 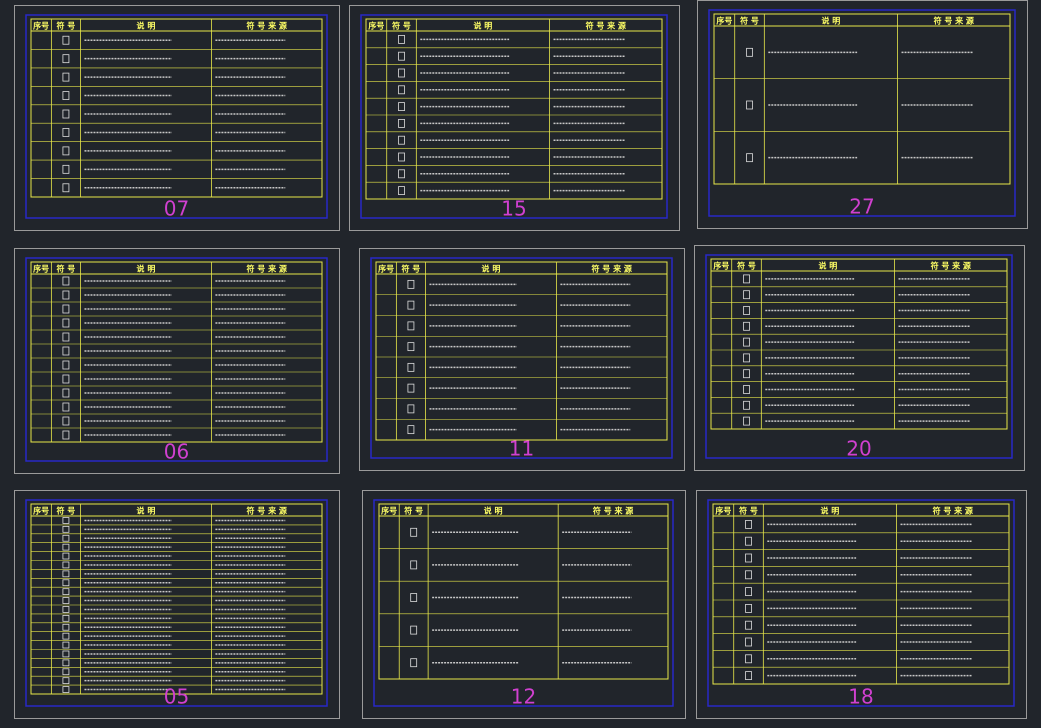 I want to click on sheet-number: 27, so click(x=861, y=207).